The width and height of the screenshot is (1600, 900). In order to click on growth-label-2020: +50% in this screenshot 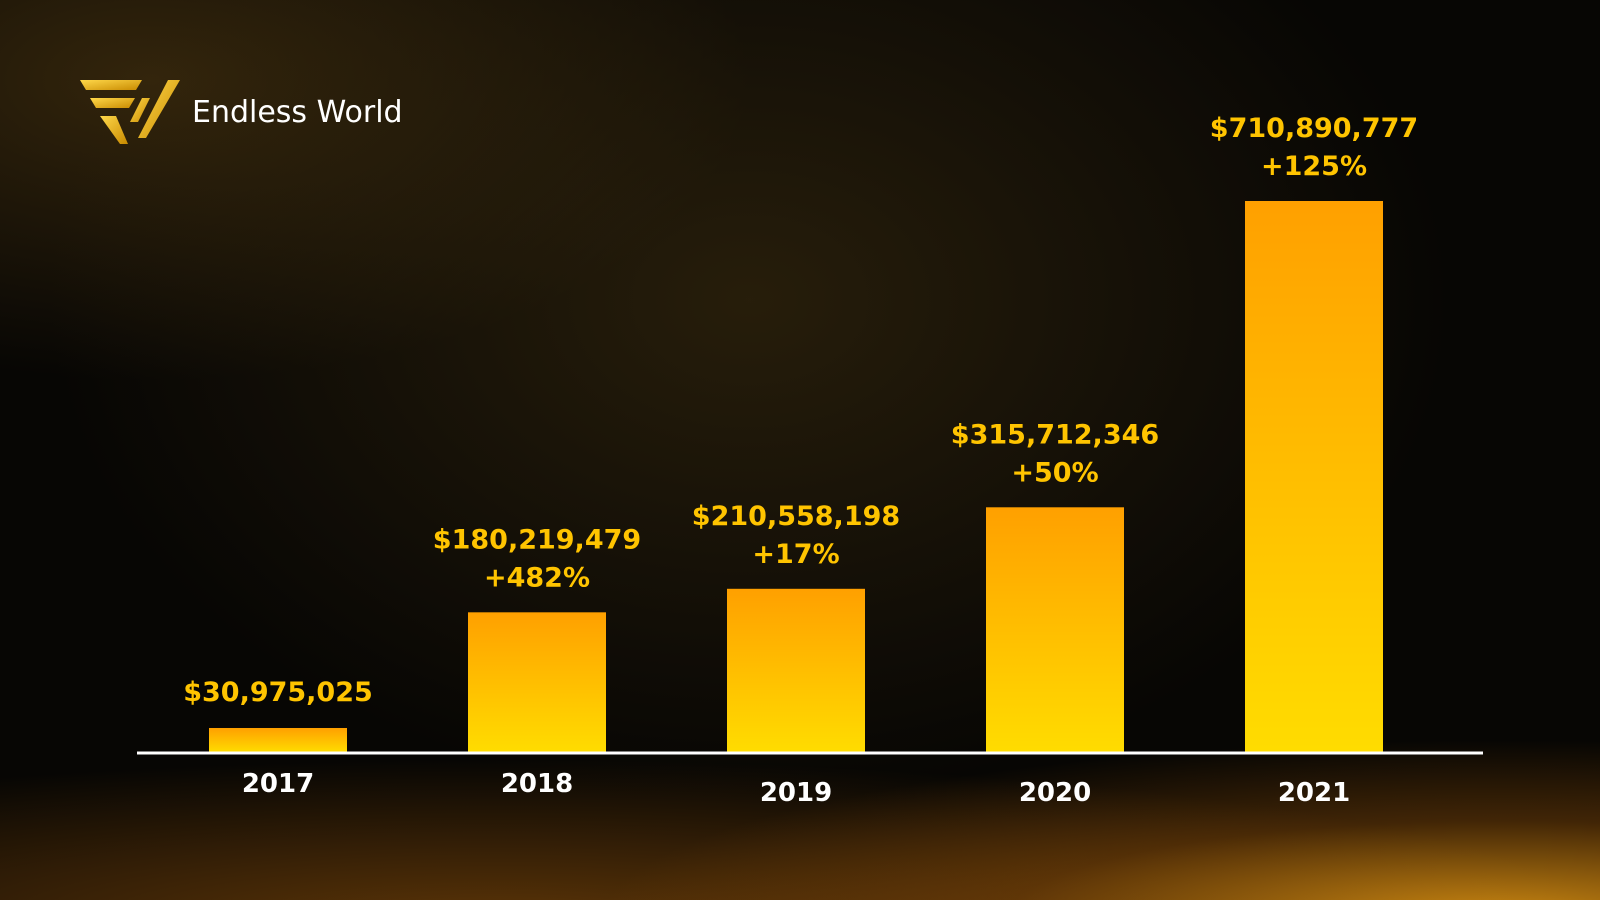, I will do `click(1054, 472)`.